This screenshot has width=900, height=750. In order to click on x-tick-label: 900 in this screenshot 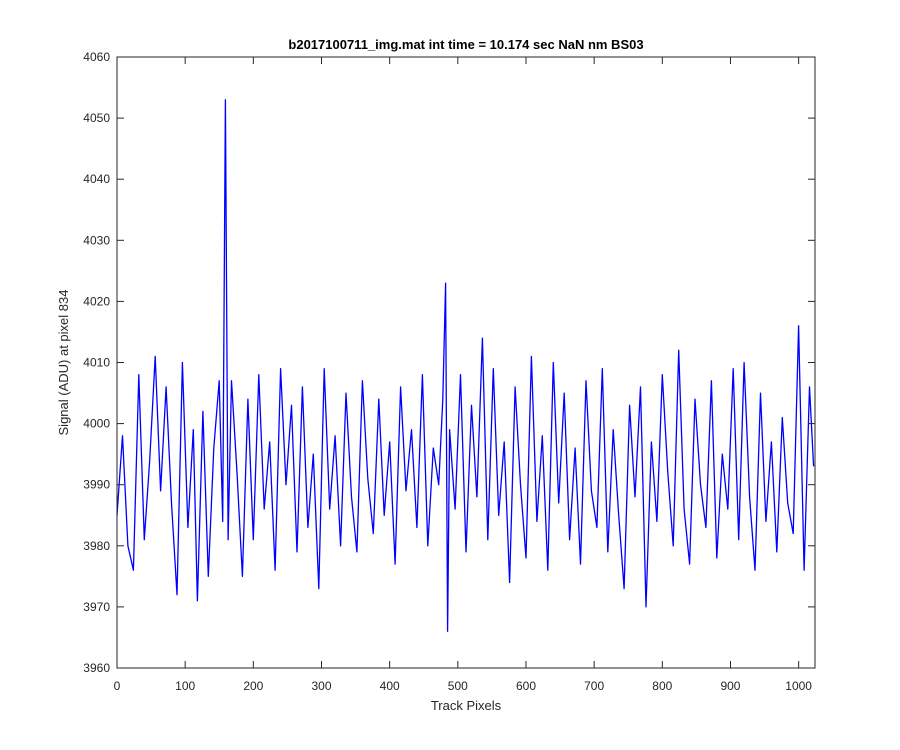, I will do `click(730, 686)`.